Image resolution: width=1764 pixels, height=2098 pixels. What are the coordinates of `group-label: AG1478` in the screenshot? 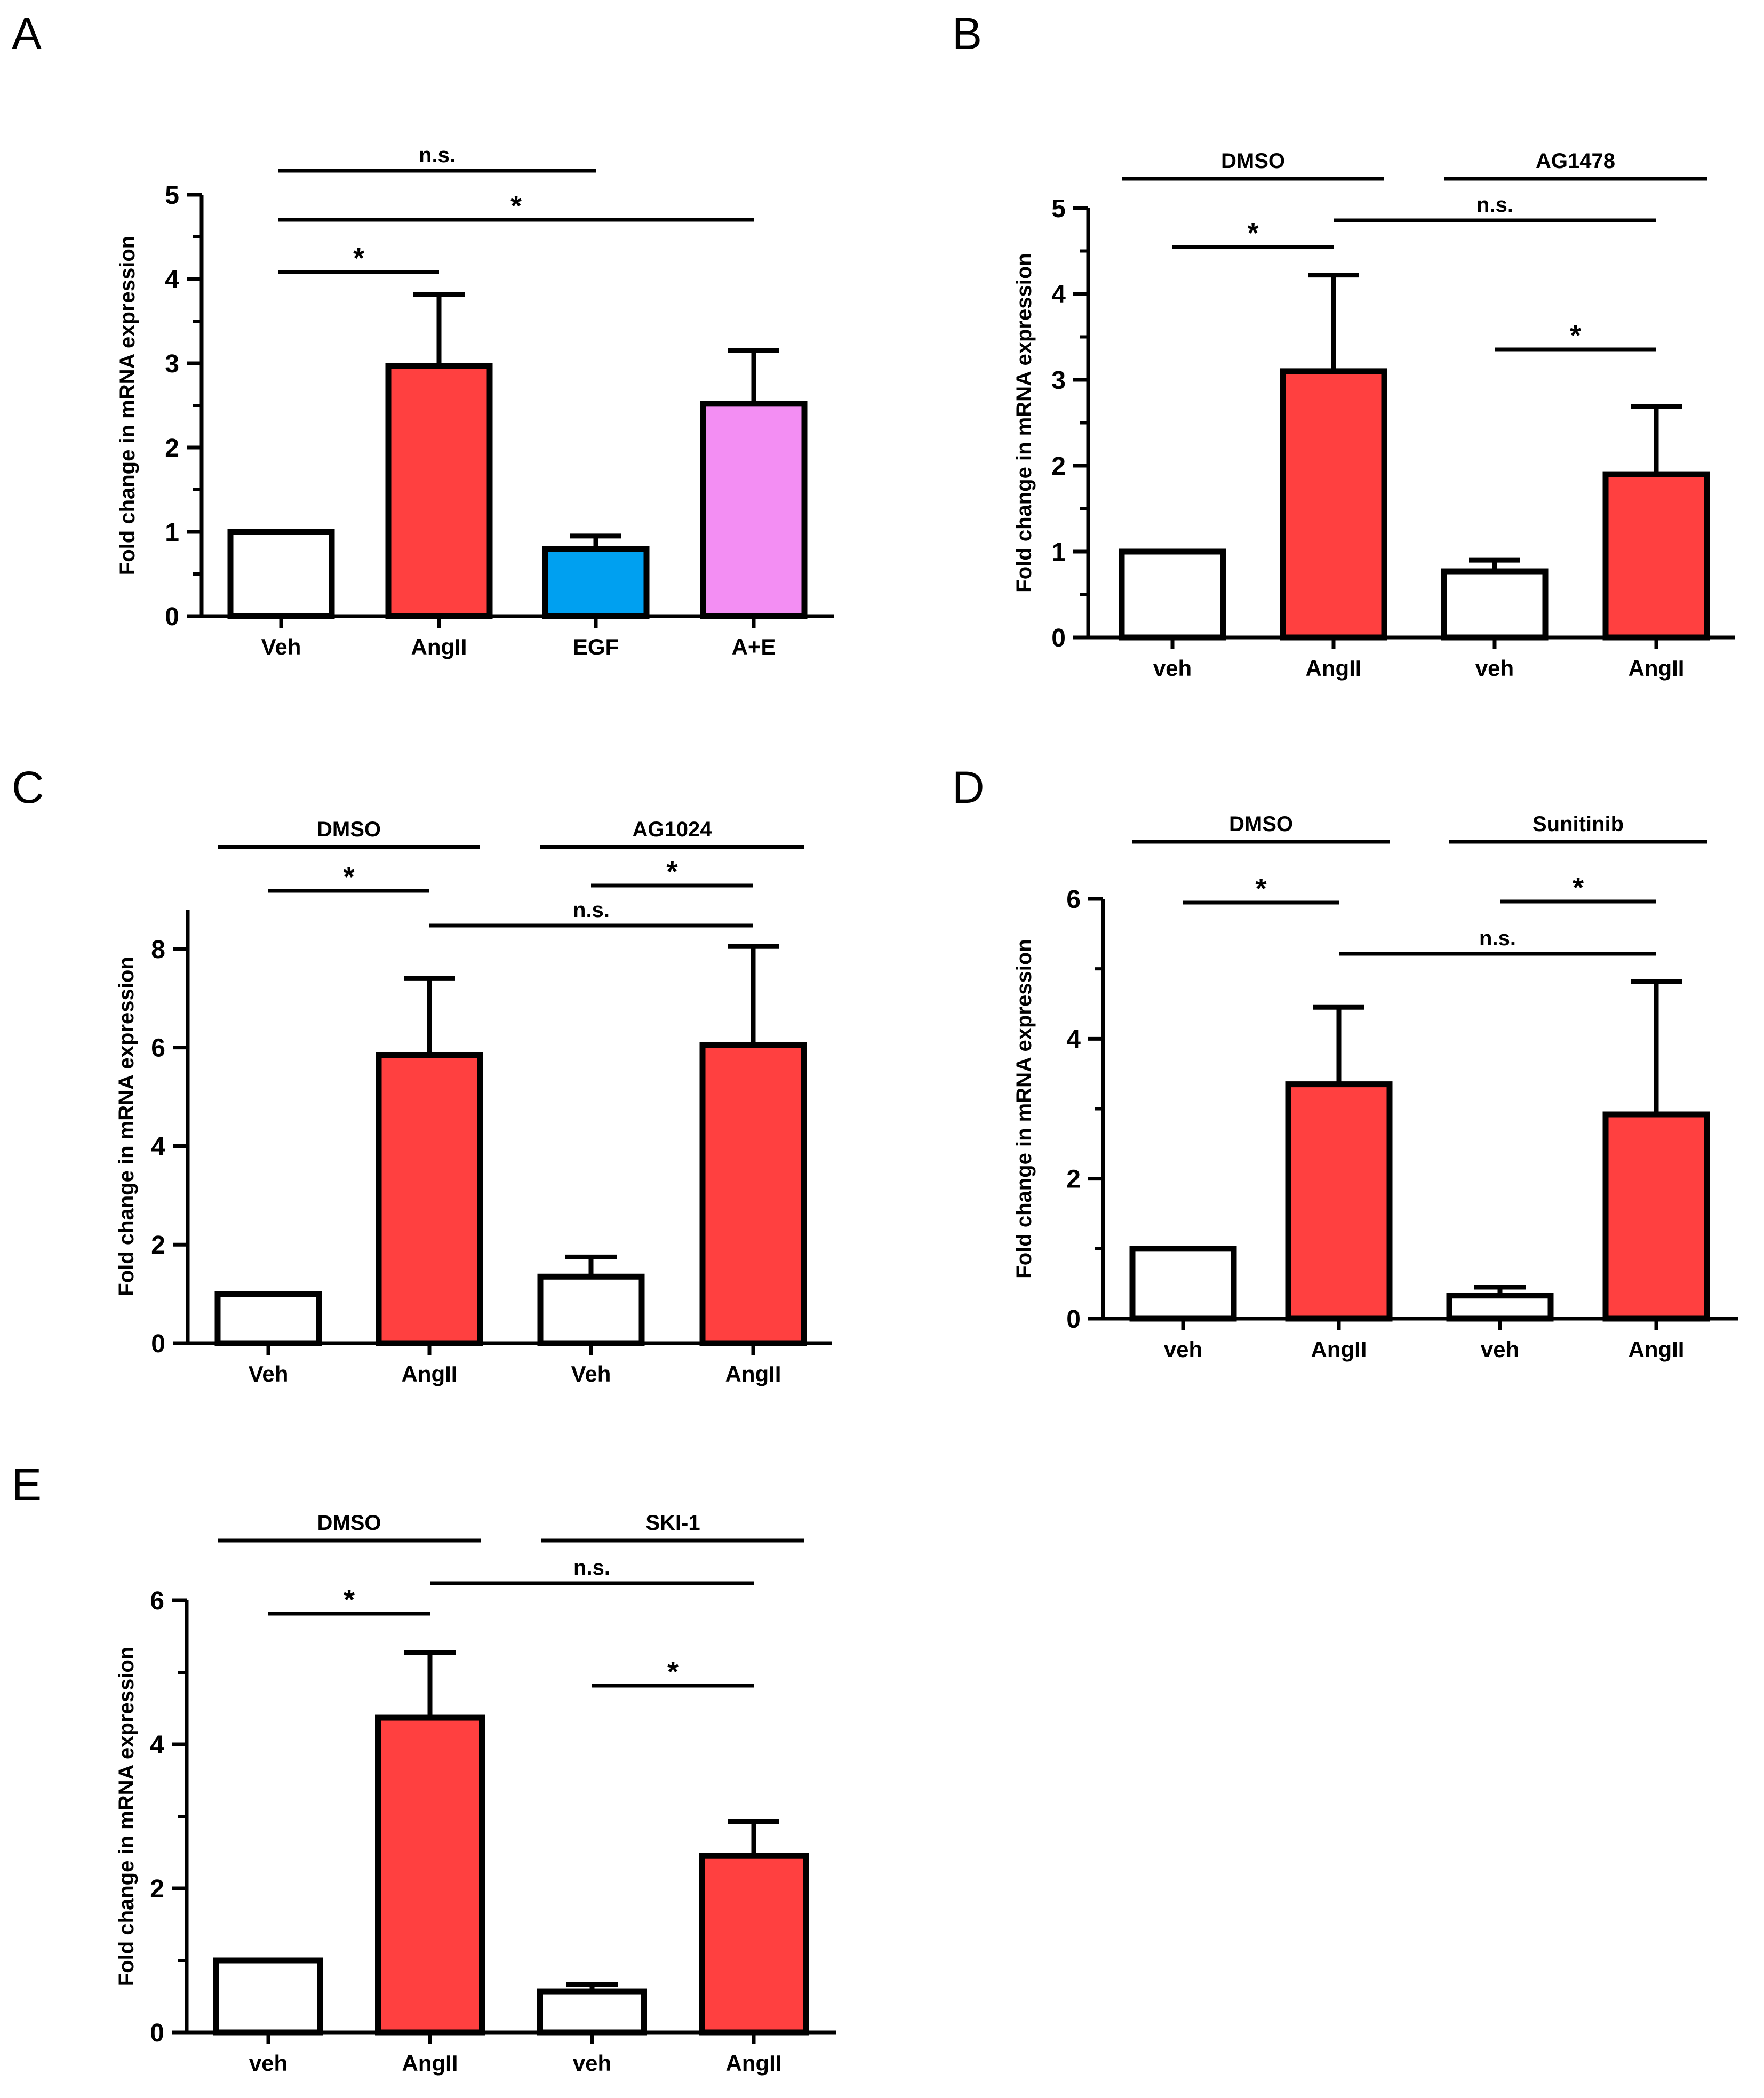 It's located at (1575, 161).